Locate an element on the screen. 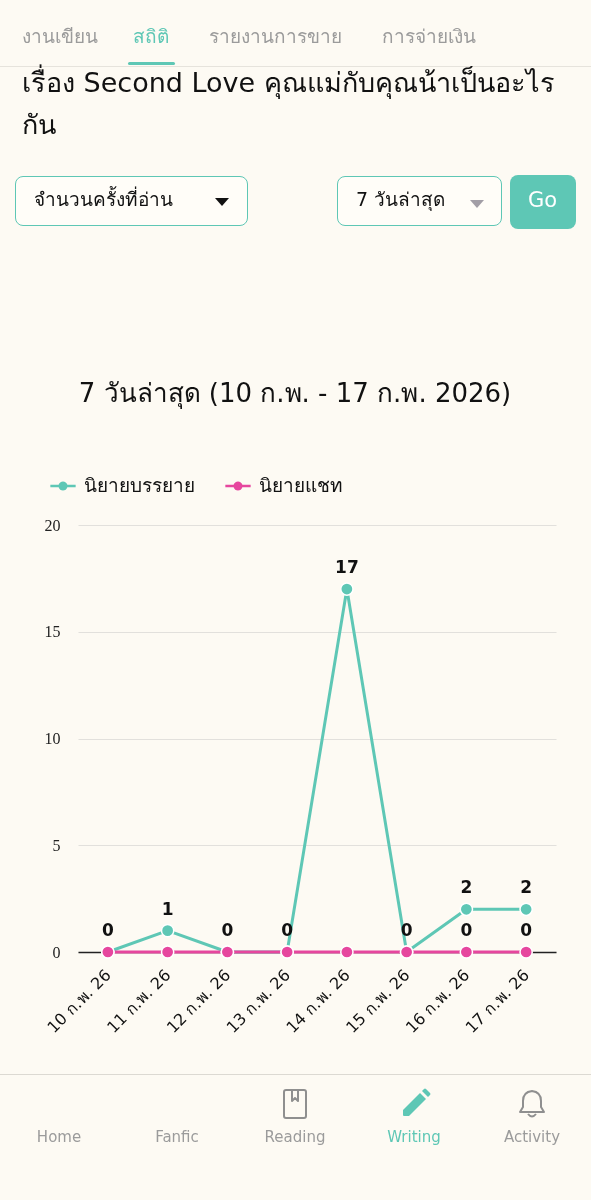 This screenshot has width=591, height=1200. text: สถิติ is located at coordinates (151, 36).